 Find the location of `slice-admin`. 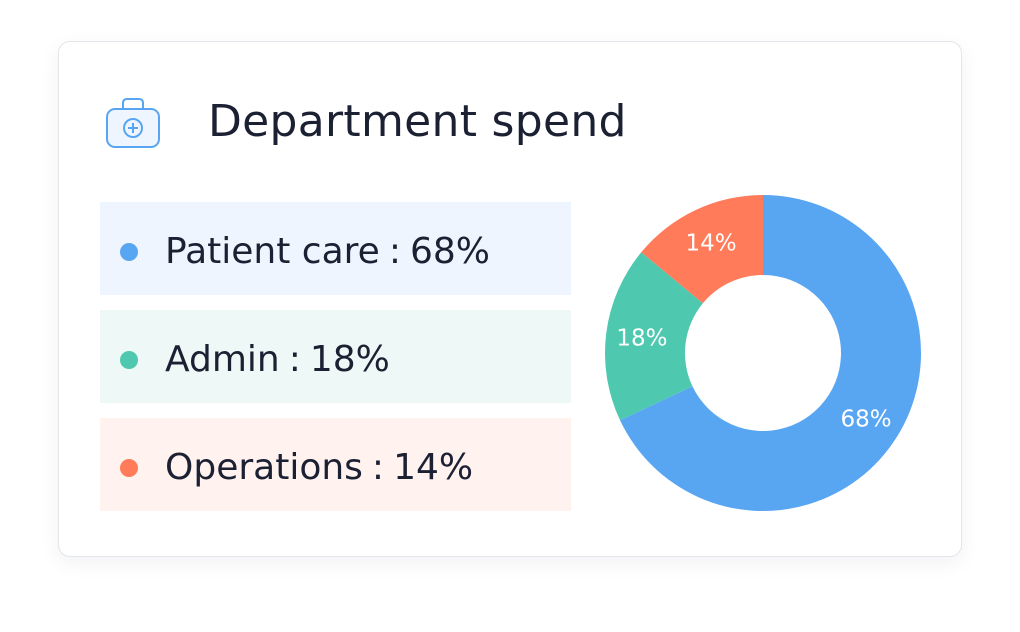

slice-admin is located at coordinates (654, 336).